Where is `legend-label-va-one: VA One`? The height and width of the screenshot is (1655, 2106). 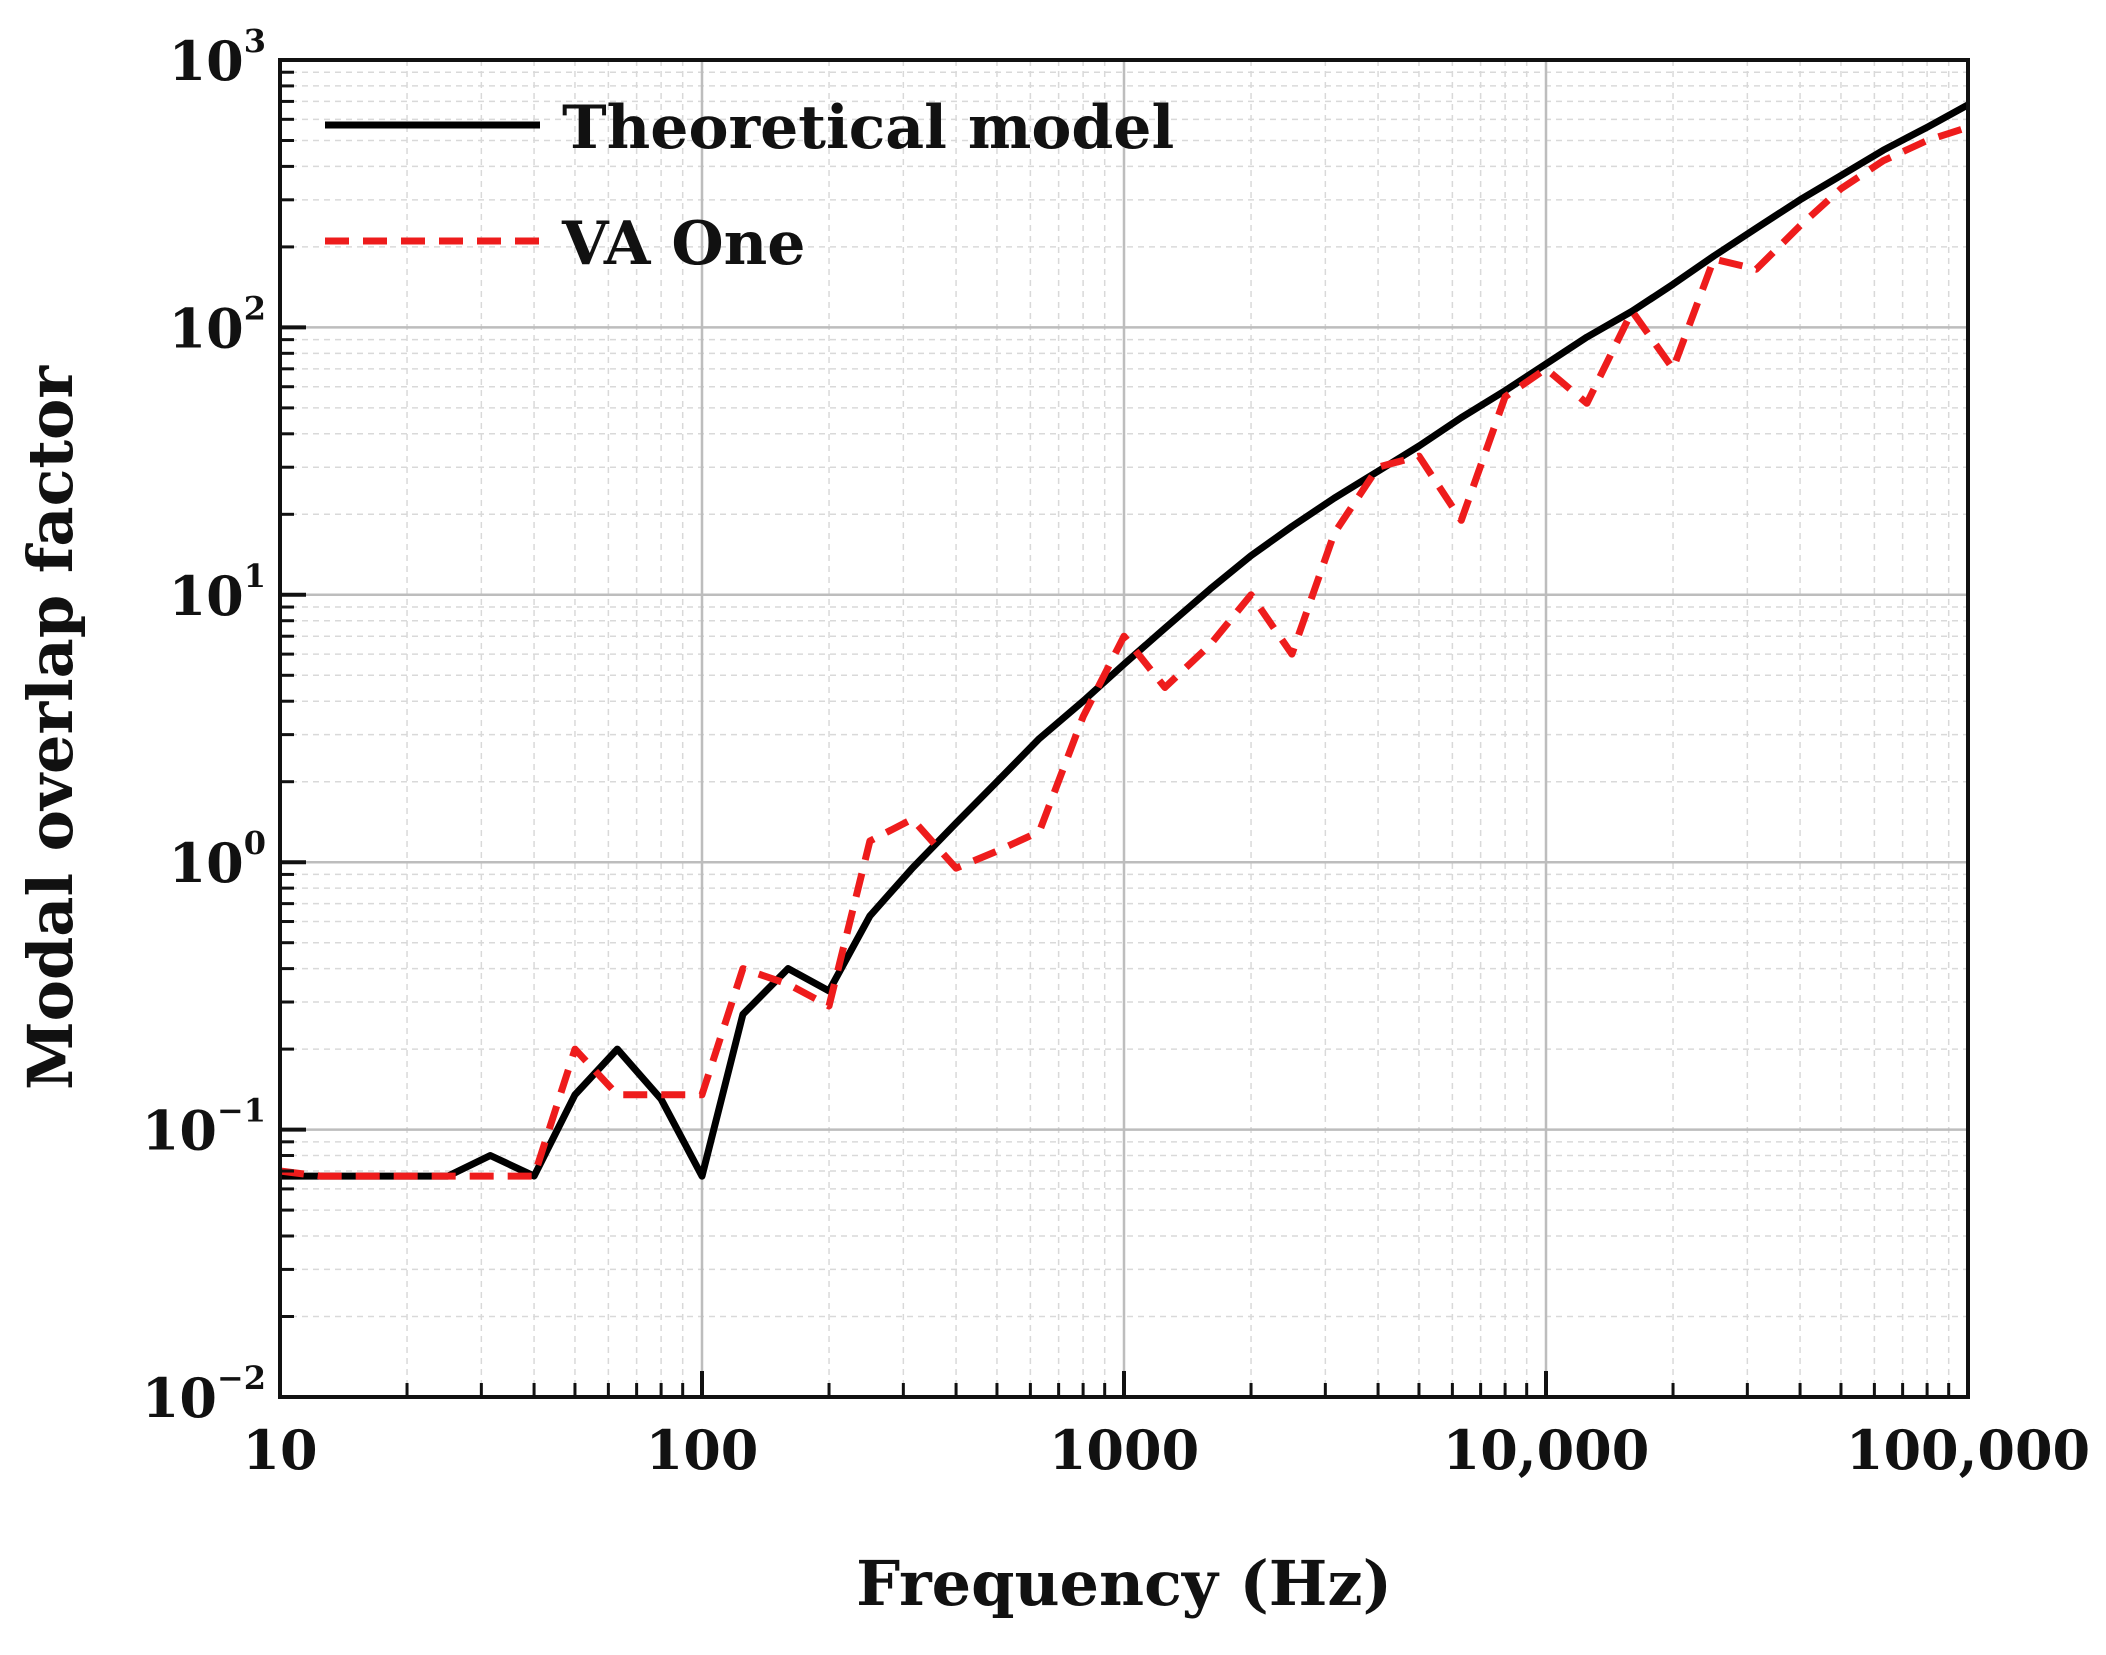
legend-label-va-one: VA One is located at coordinates (683, 244).